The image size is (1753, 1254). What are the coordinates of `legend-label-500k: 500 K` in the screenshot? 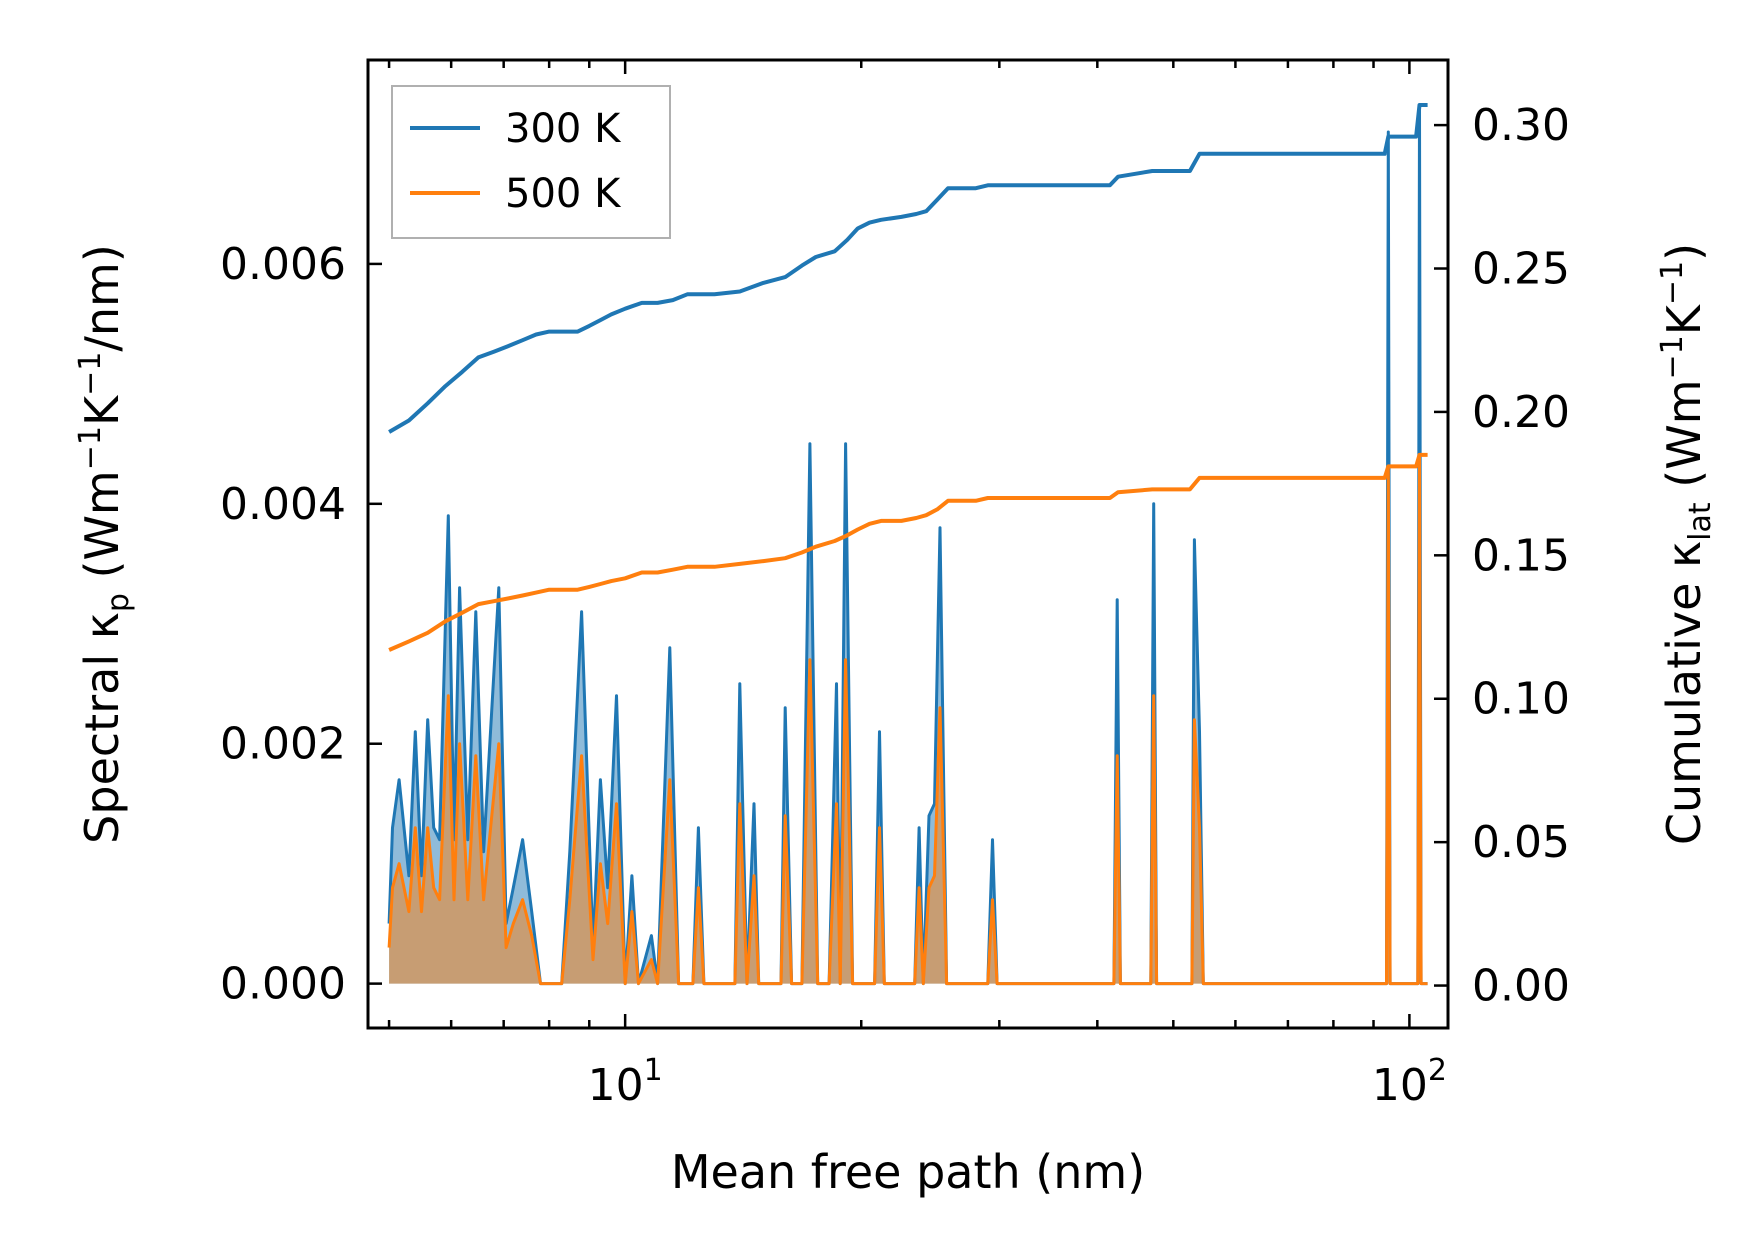 It's located at (563, 194).